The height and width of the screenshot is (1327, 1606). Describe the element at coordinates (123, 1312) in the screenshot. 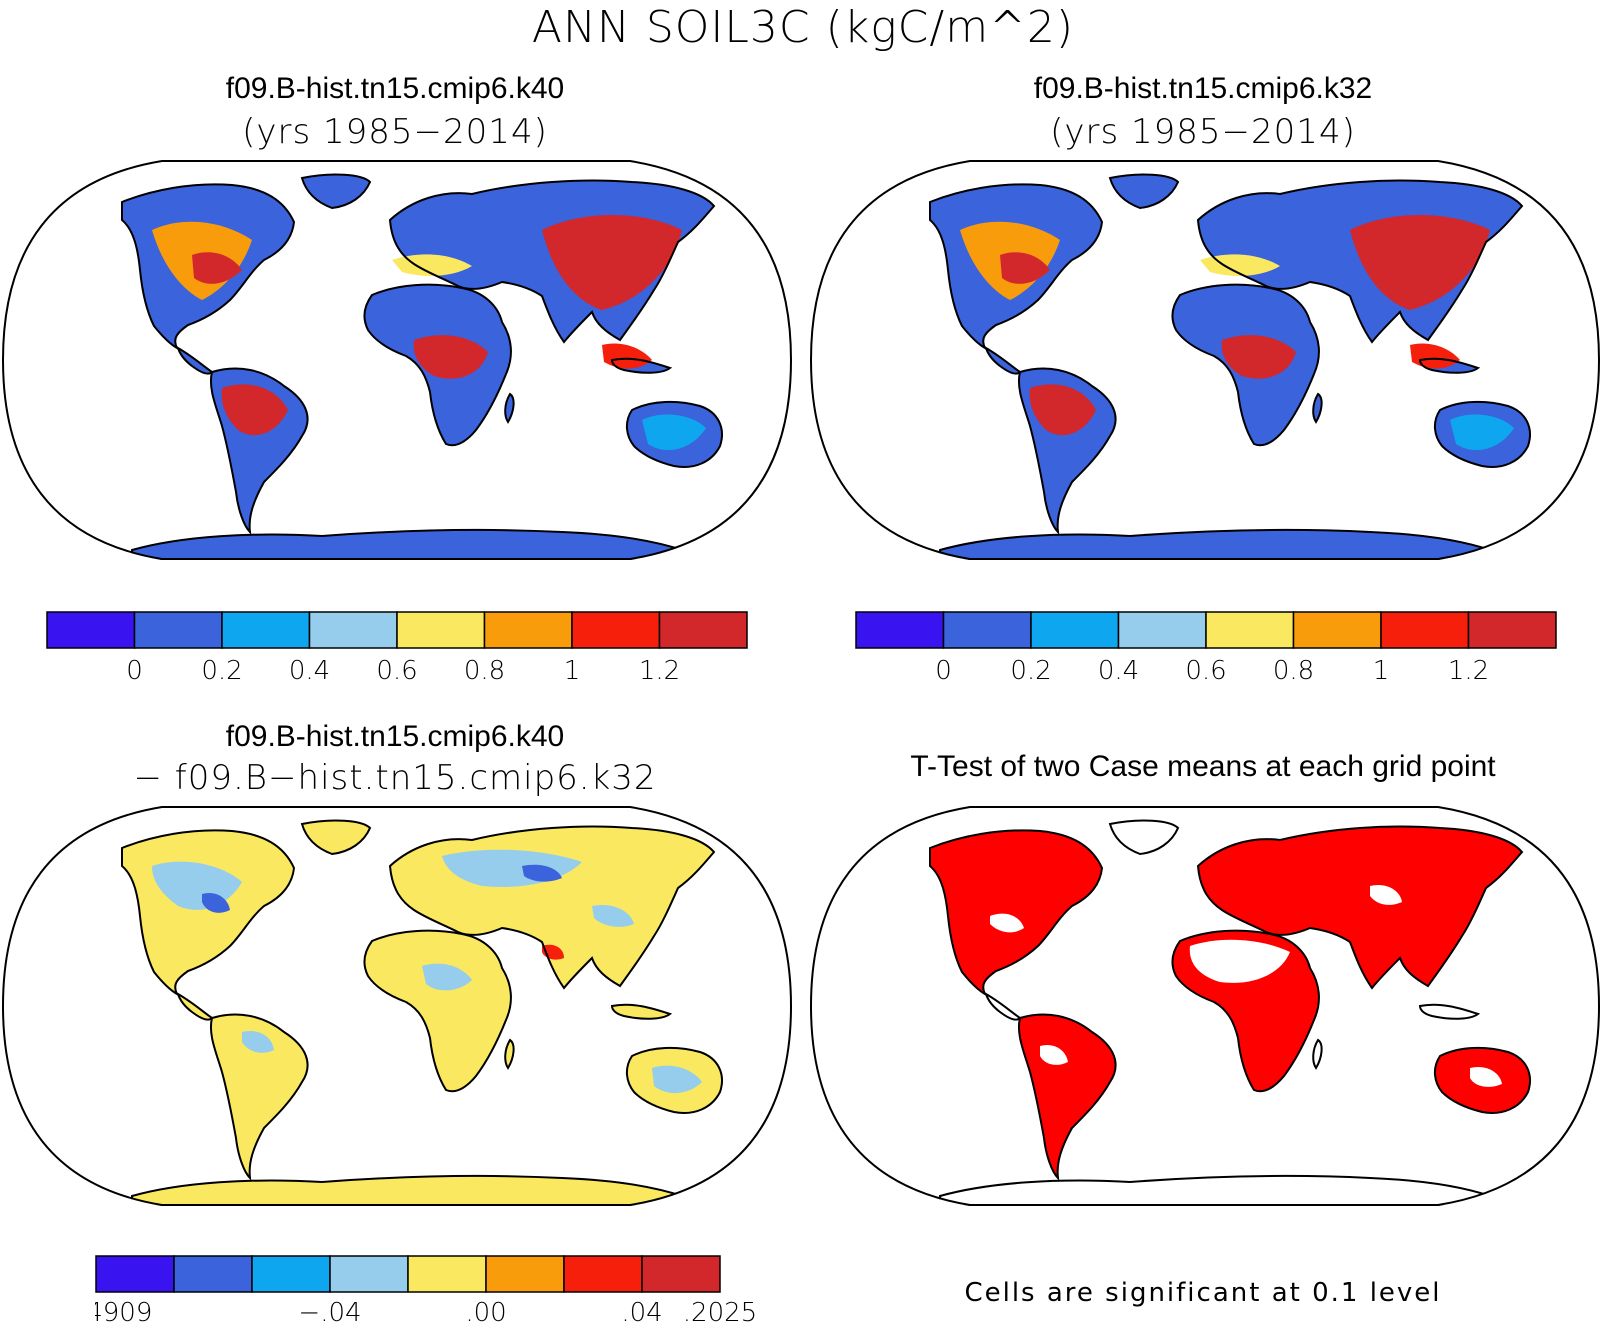

I see `colorbar-tick-label: −.54909` at that location.